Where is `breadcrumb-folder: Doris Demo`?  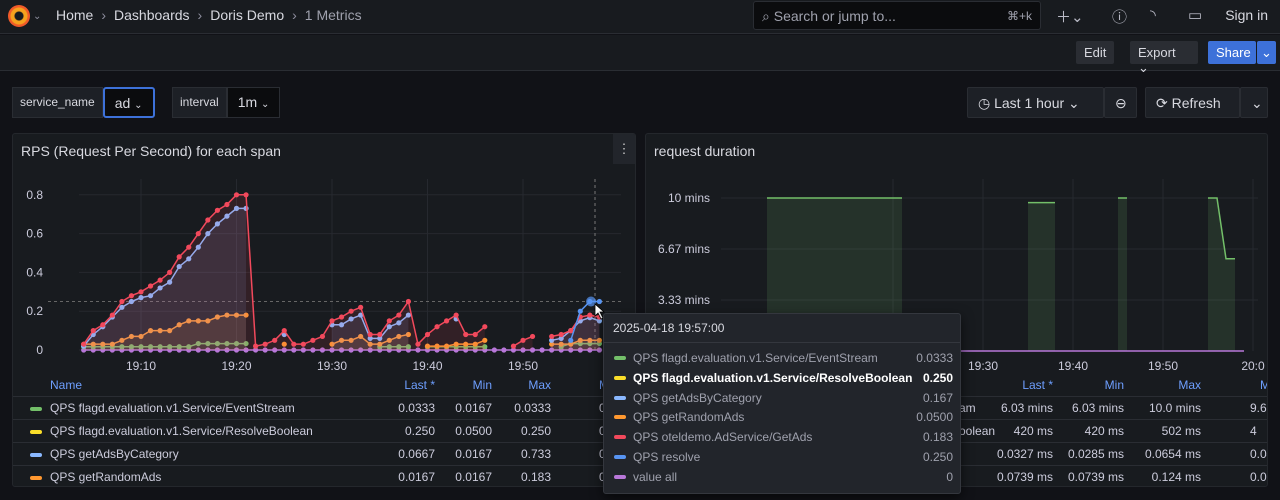
breadcrumb-folder: Doris Demo is located at coordinates (247, 15).